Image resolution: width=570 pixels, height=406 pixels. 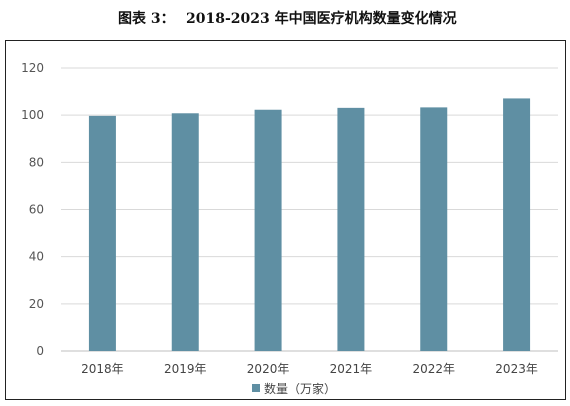 What do you see at coordinates (185, 369) in the screenshot?
I see `x-tick-label: 2019年` at bounding box center [185, 369].